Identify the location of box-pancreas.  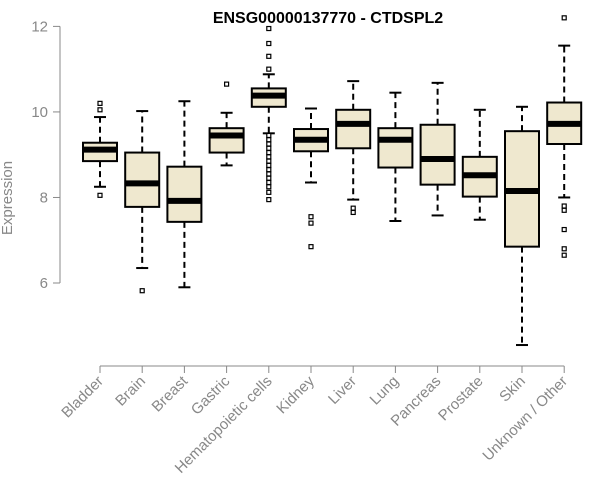
(437, 149).